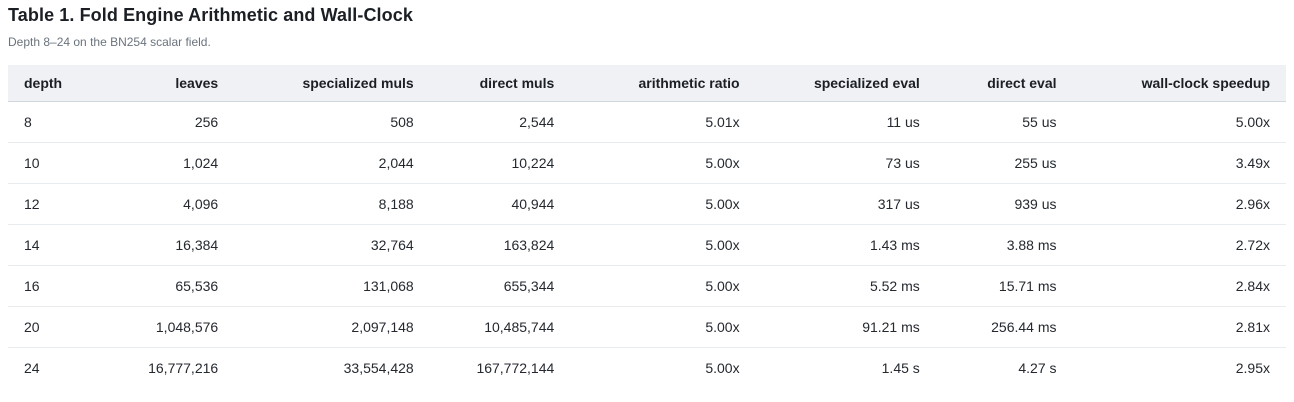 The height and width of the screenshot is (402, 1294). Describe the element at coordinates (171, 204) in the screenshot. I see `table-cell-leaves: 4,096` at that location.